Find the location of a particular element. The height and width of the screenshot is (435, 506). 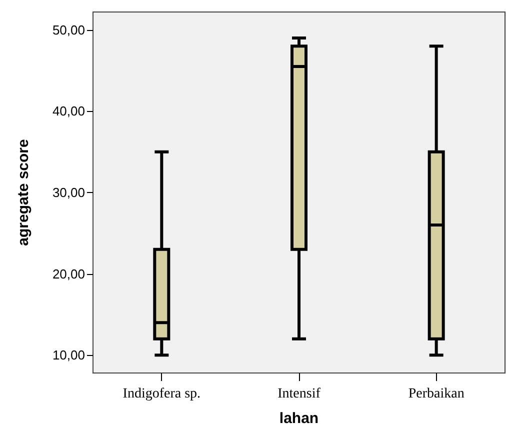

y-tick-label: 40,00 is located at coordinates (68, 111).